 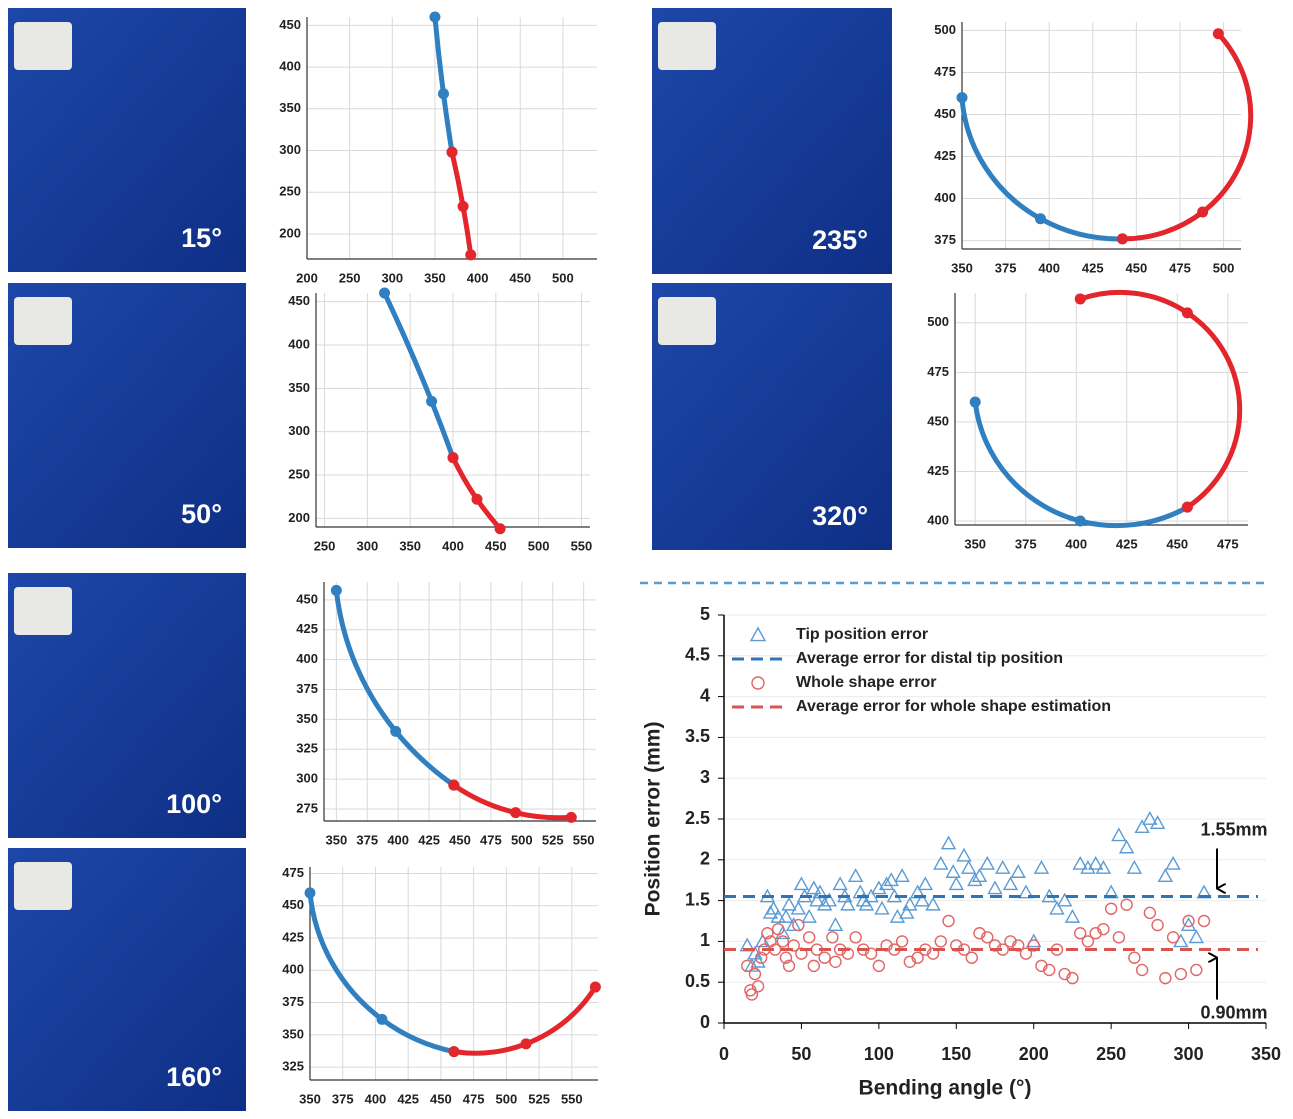 I want to click on y-tick-label: 500, so click(x=938, y=321).